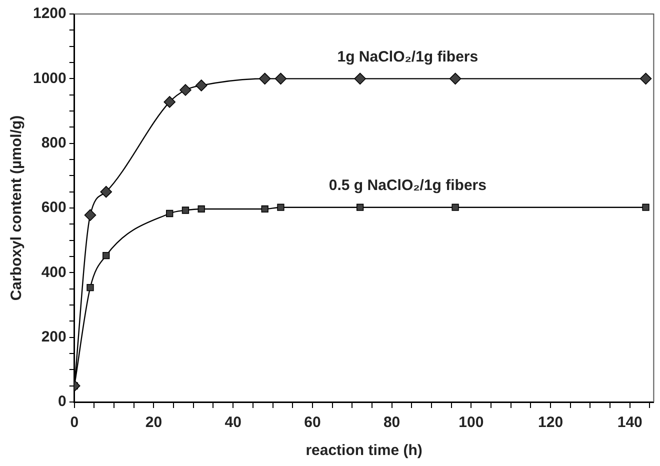 This screenshot has height=466, width=660. What do you see at coordinates (364, 451) in the screenshot?
I see `x-axis-title: reaction time (h)` at bounding box center [364, 451].